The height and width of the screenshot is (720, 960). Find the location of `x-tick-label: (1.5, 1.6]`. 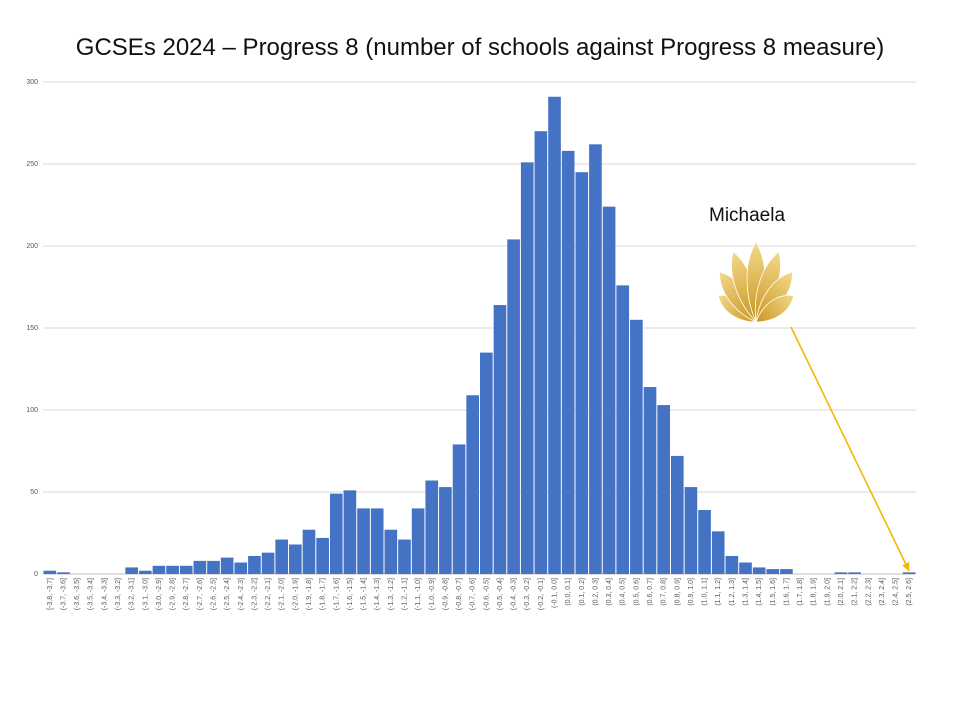

x-tick-label: (1.5, 1.6] is located at coordinates (773, 592).